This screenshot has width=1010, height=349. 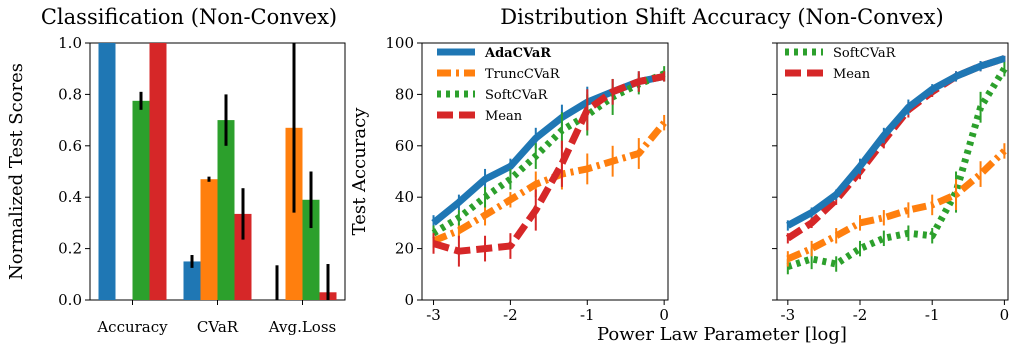 I want to click on legend-label: TruncCVaR, so click(x=523, y=74).